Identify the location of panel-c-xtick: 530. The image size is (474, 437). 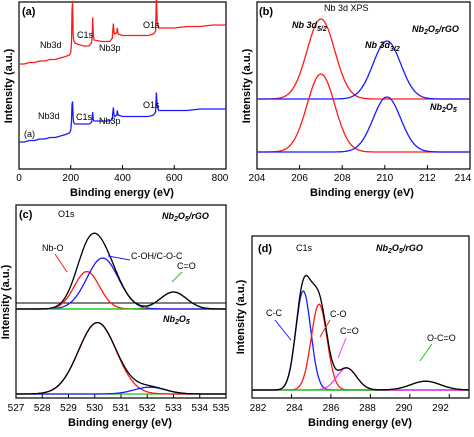
(94, 408).